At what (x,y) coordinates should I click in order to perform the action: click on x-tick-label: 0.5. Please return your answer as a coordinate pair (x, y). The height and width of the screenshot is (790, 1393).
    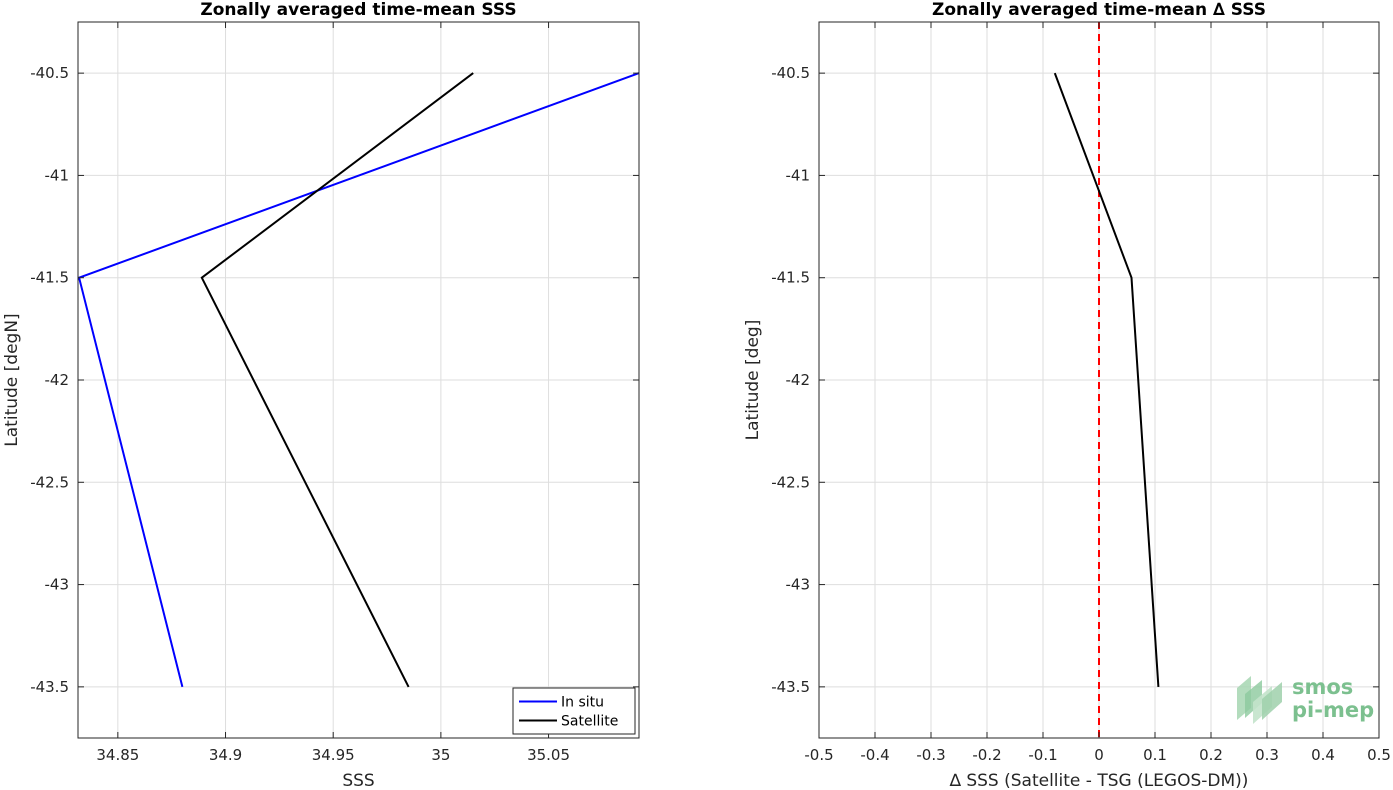
    Looking at the image, I should click on (1379, 755).